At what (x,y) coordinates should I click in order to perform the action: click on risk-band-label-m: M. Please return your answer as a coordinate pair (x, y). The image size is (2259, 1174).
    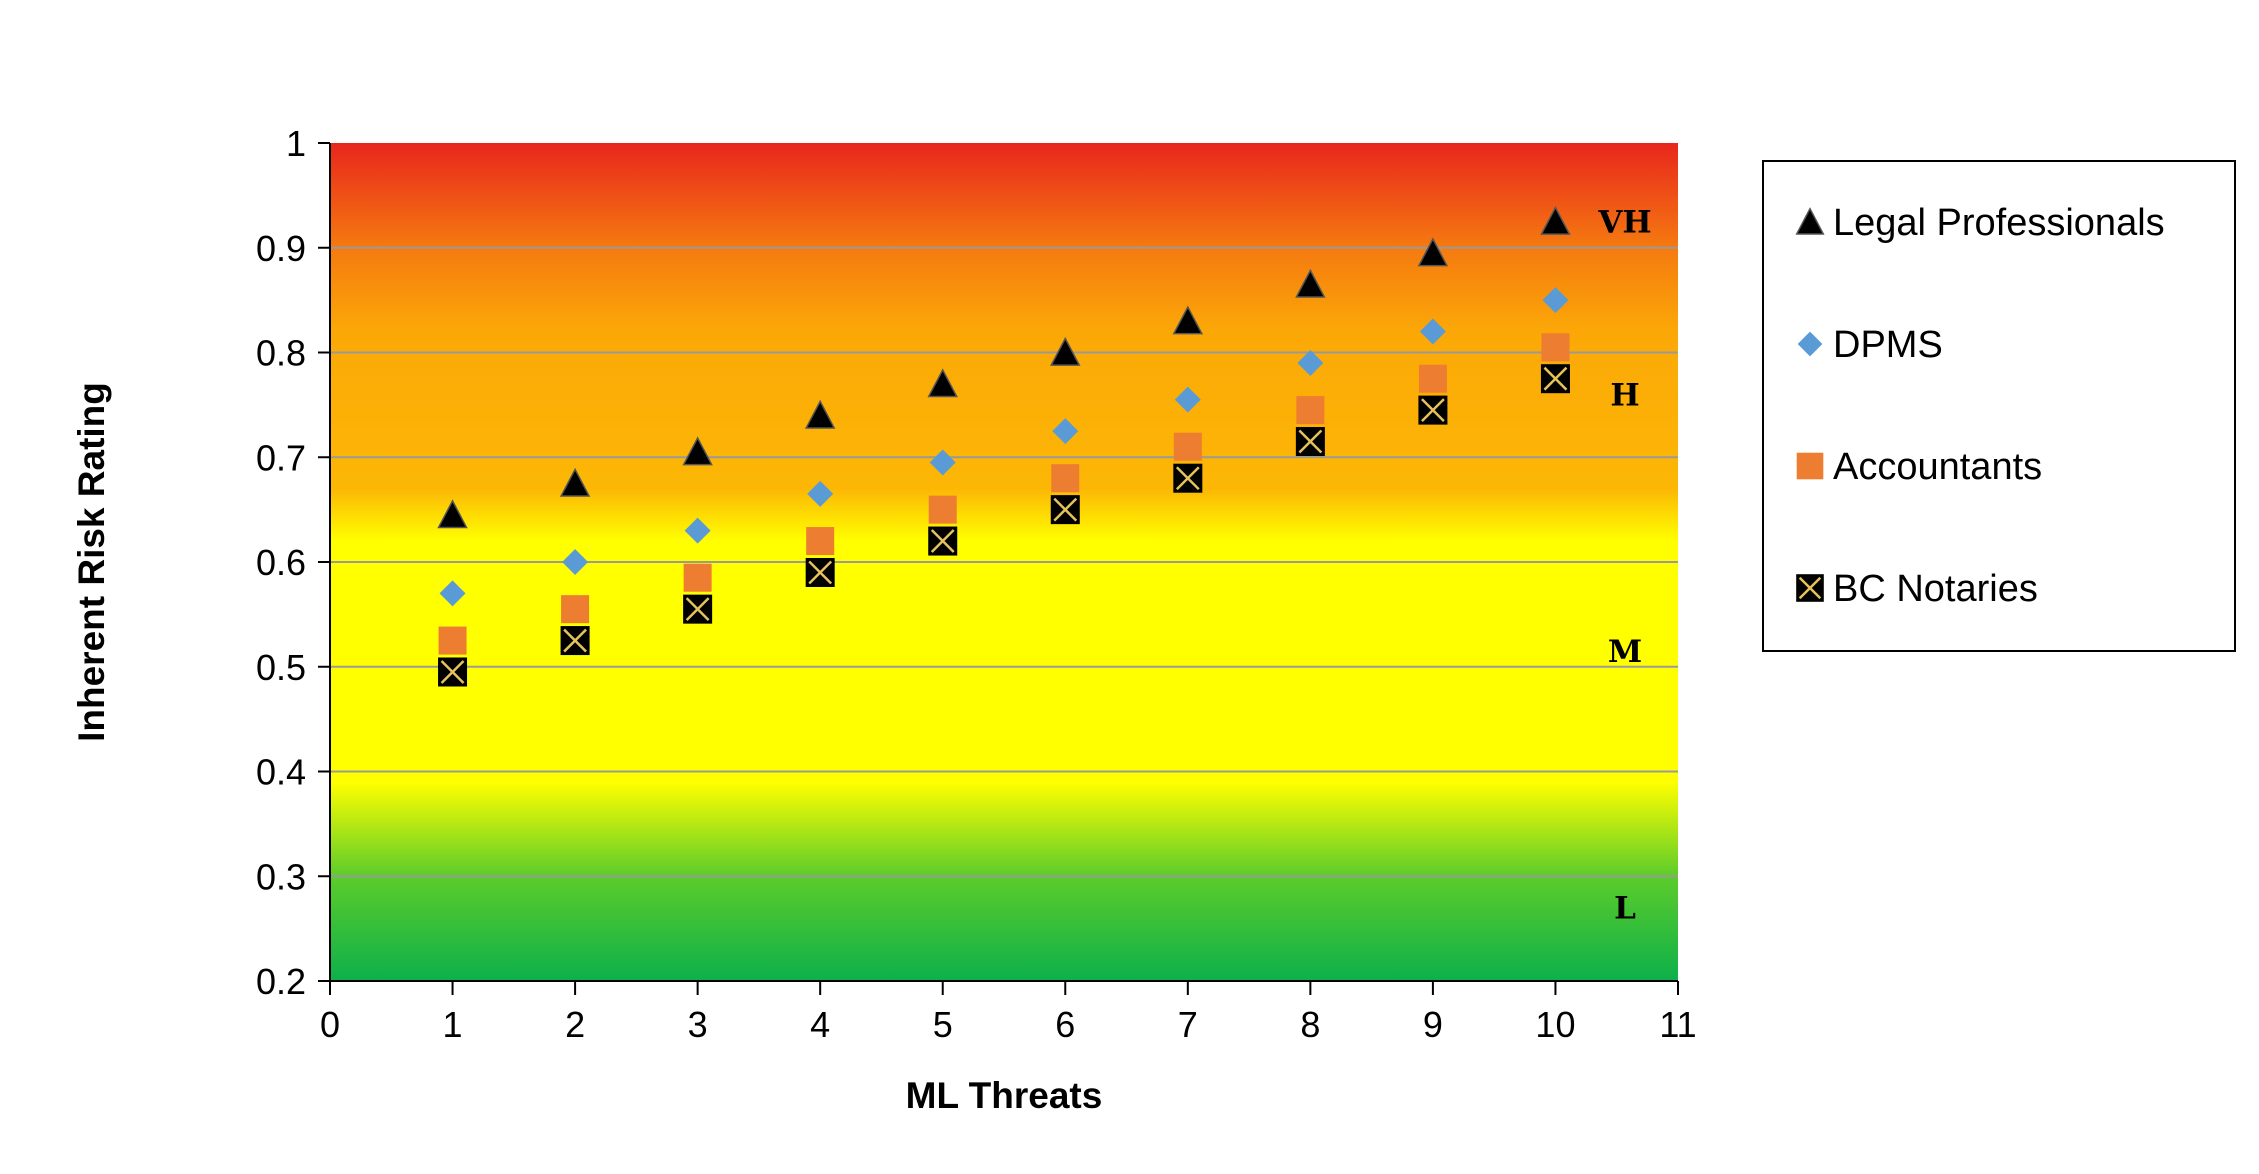
    Looking at the image, I should click on (1625, 652).